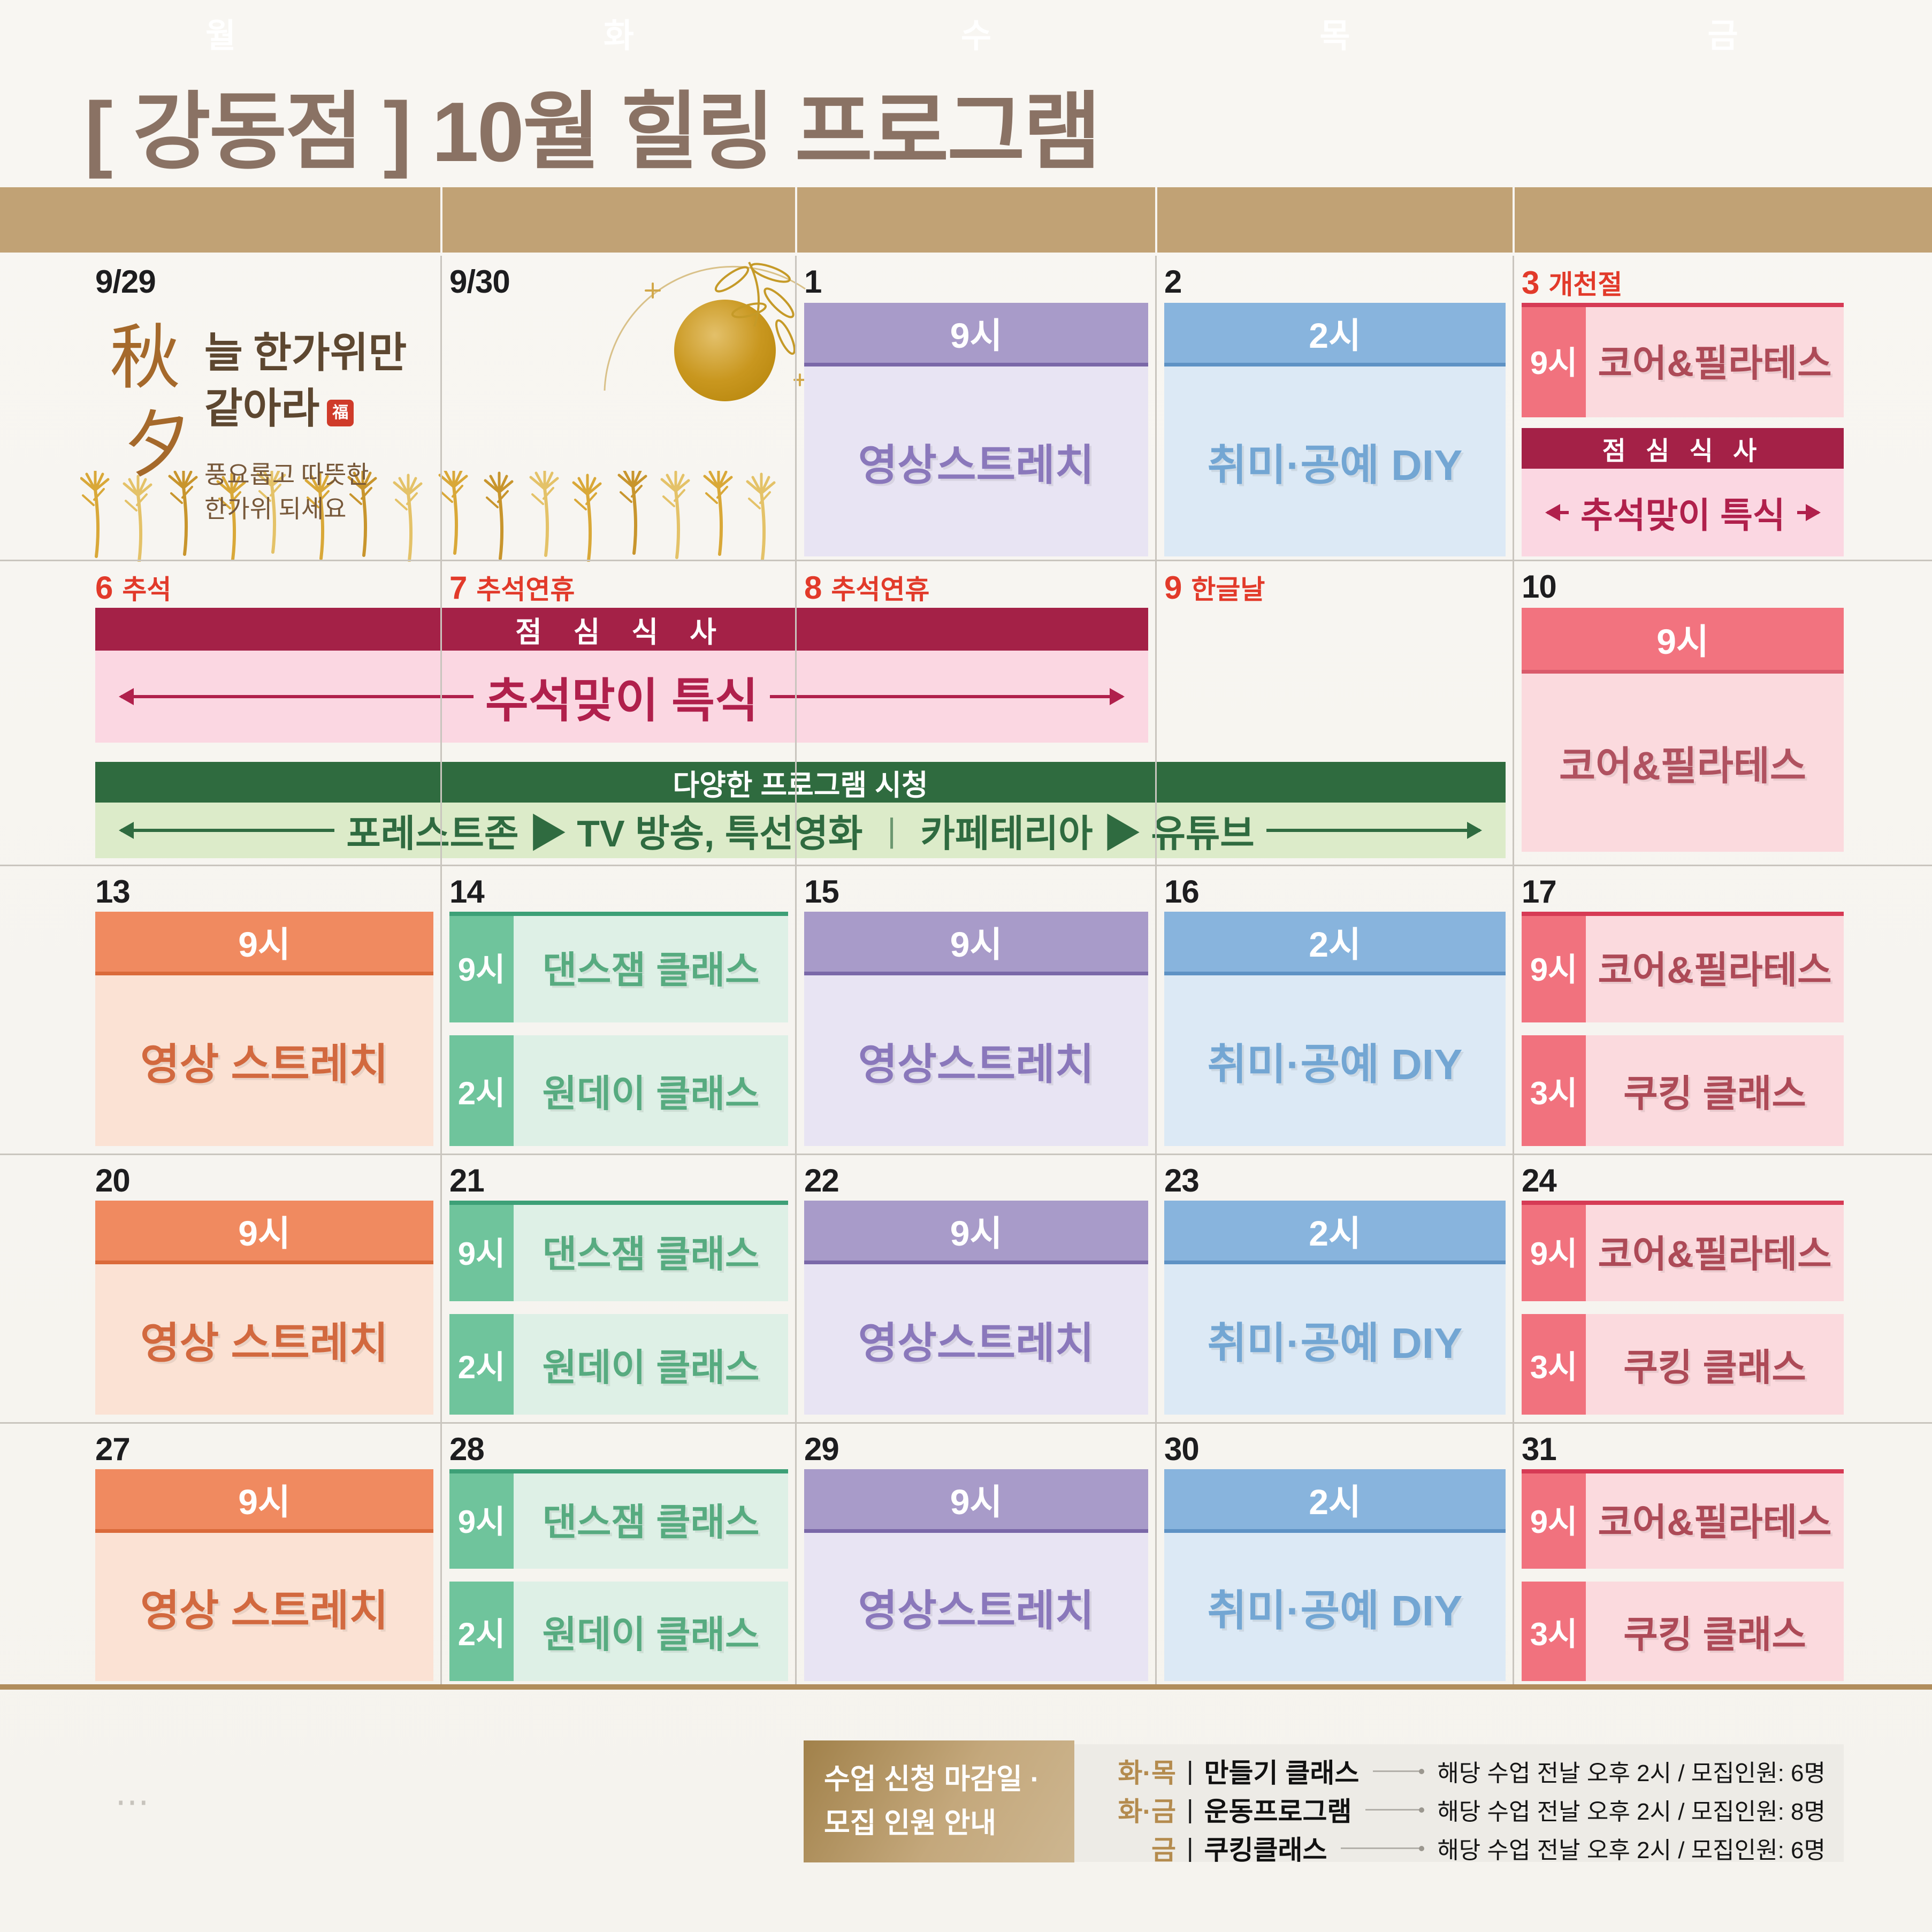 The height and width of the screenshot is (1932, 1932). I want to click on day-number: 24, so click(1539, 1180).